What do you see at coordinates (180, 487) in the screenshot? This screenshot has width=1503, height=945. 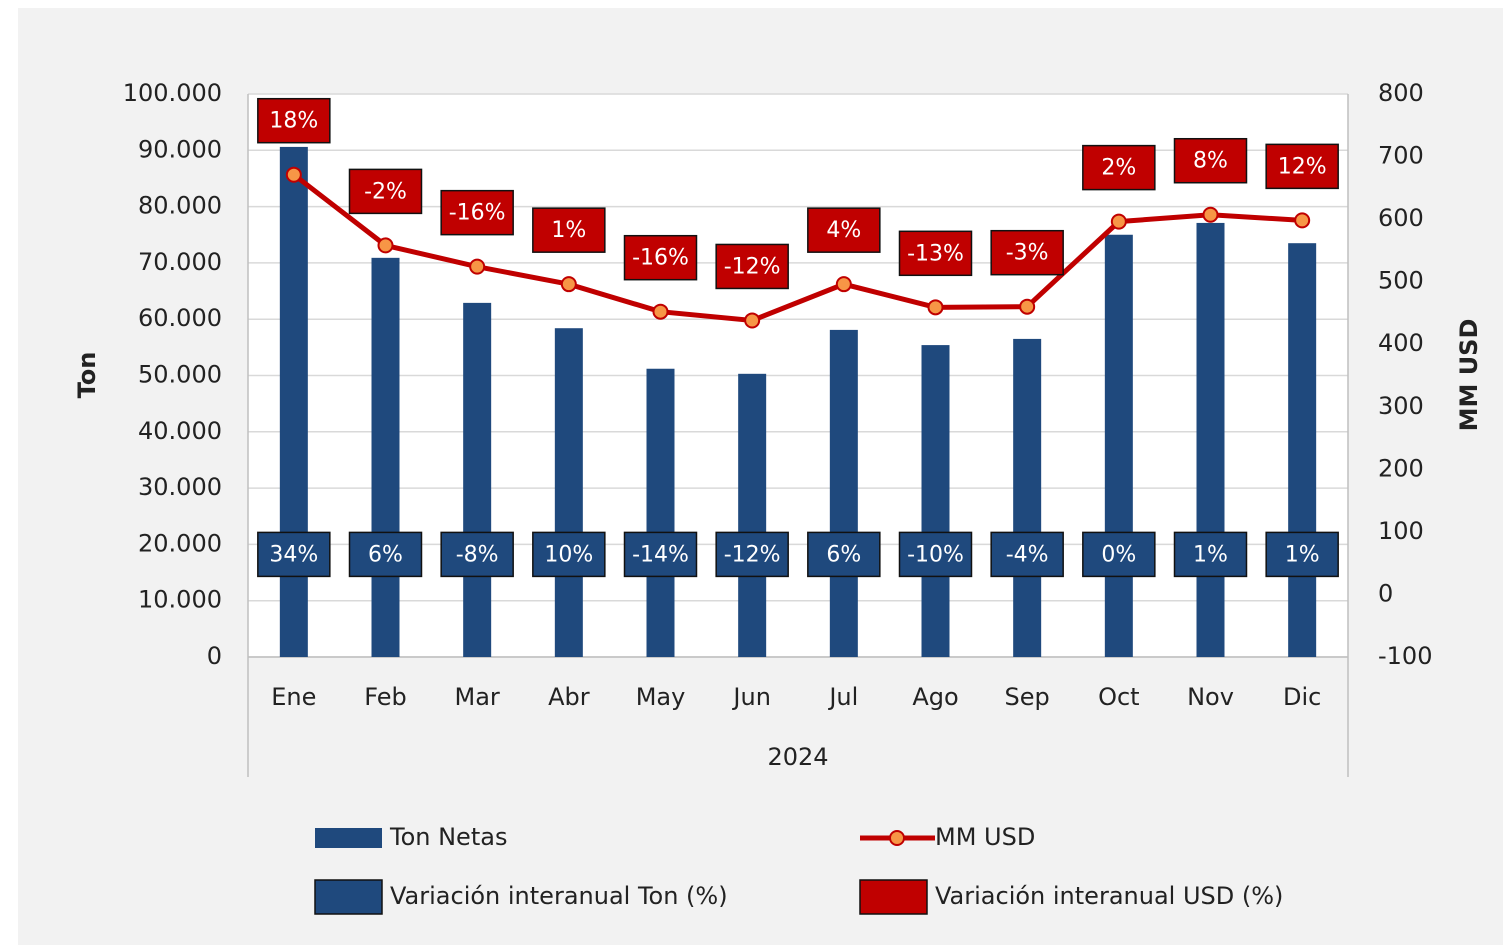 I see `y-tick-label: 30.000` at bounding box center [180, 487].